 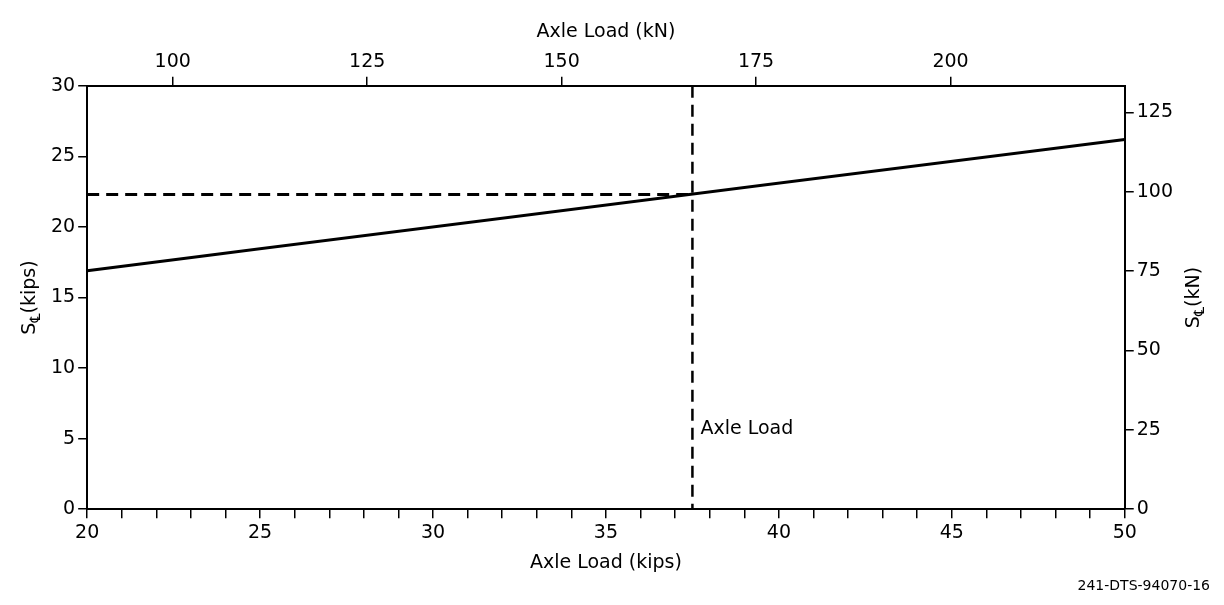 What do you see at coordinates (1124, 530) in the screenshot?
I see `x-tick-label: 50` at bounding box center [1124, 530].